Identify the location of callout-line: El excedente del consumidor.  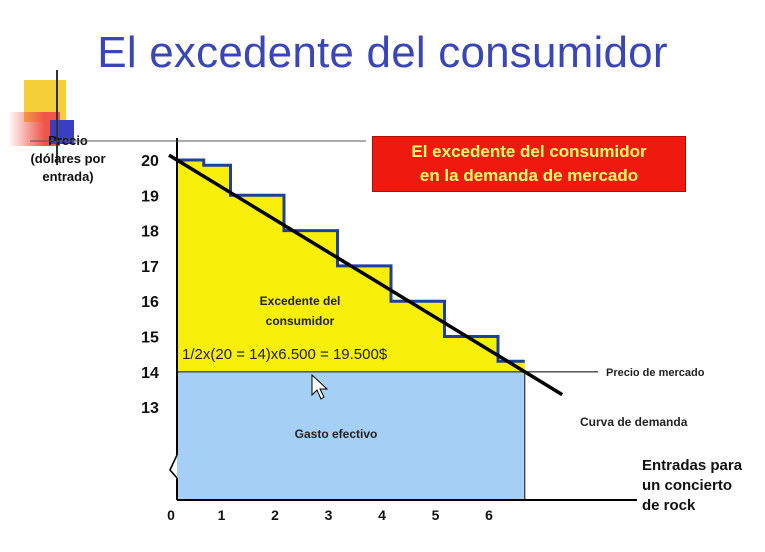
(529, 151).